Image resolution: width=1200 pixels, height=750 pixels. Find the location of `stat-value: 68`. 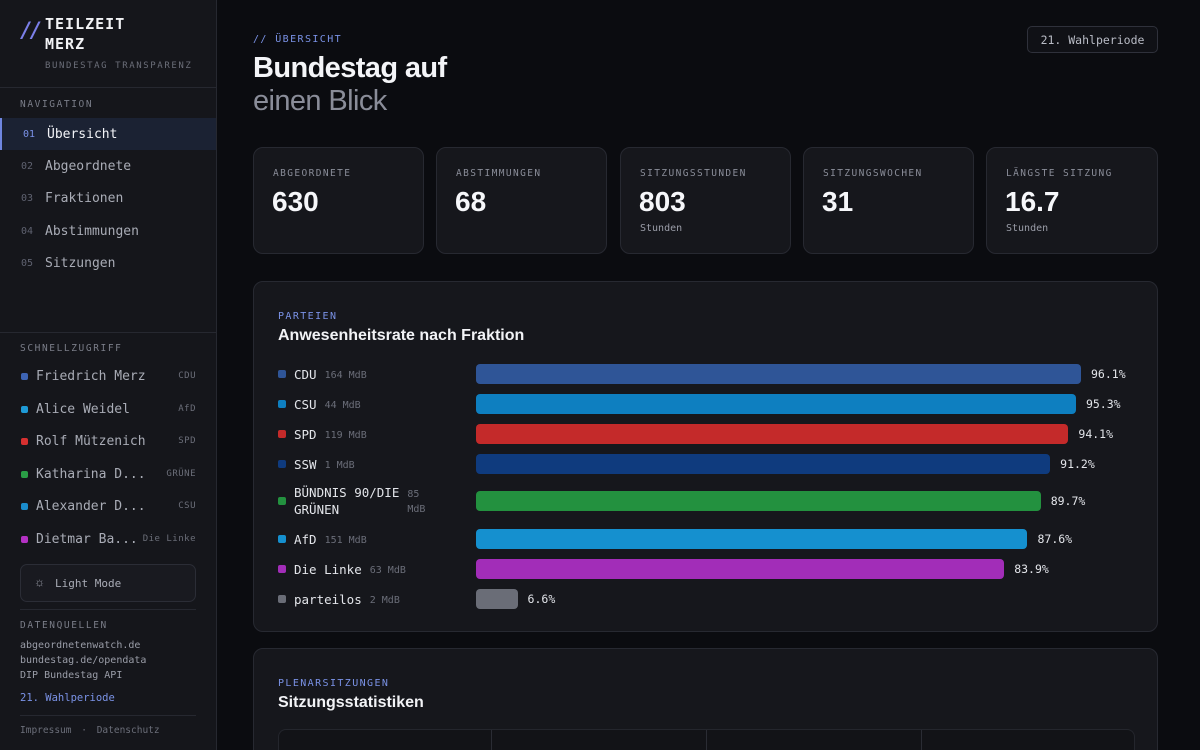

stat-value: 68 is located at coordinates (471, 201).